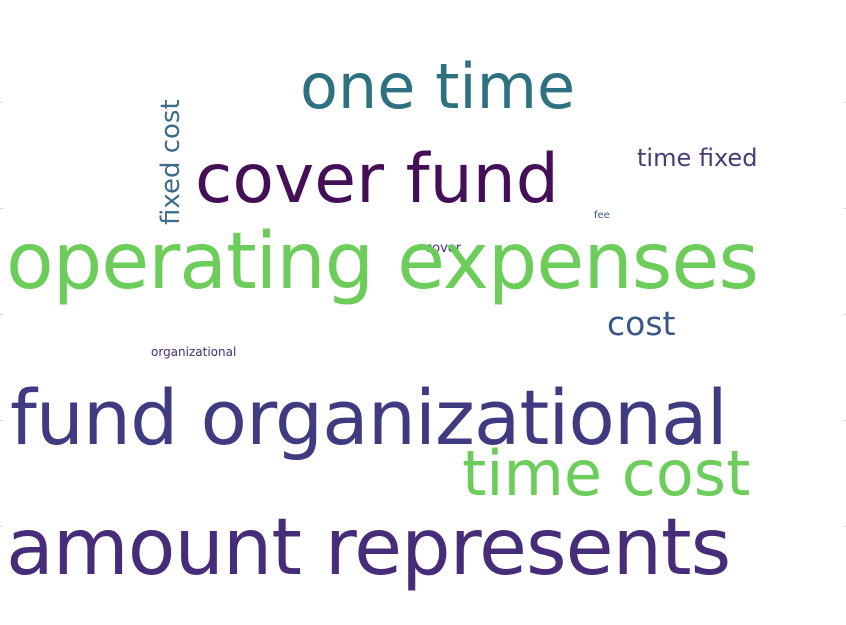 Image resolution: width=846 pixels, height=625 pixels. I want to click on word-operating-expenses: operating expenses, so click(382, 262).